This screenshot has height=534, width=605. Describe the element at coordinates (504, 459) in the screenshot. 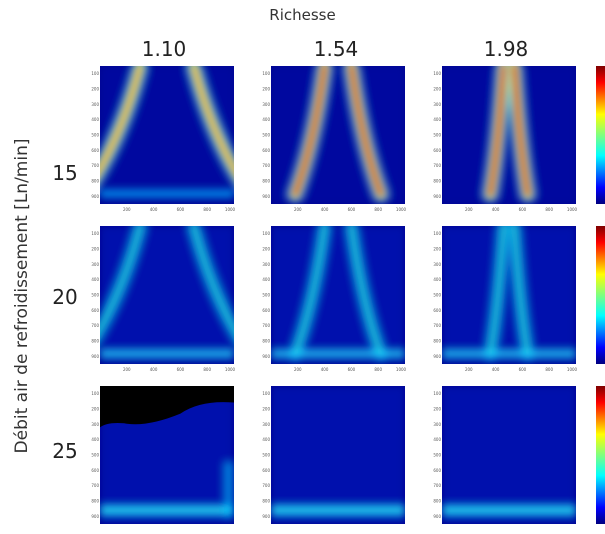

I see `heatmap-panel-r3-c3: 100 200 300 400 500 600 700 800 900` at that location.